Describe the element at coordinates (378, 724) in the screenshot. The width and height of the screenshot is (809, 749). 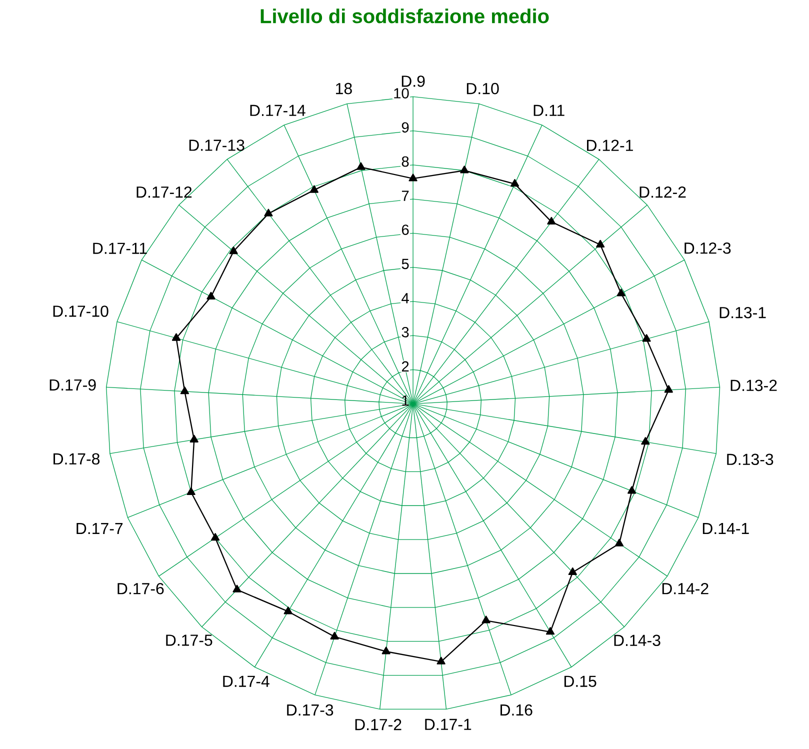
I see `spoke-label: D.17-2` at that location.